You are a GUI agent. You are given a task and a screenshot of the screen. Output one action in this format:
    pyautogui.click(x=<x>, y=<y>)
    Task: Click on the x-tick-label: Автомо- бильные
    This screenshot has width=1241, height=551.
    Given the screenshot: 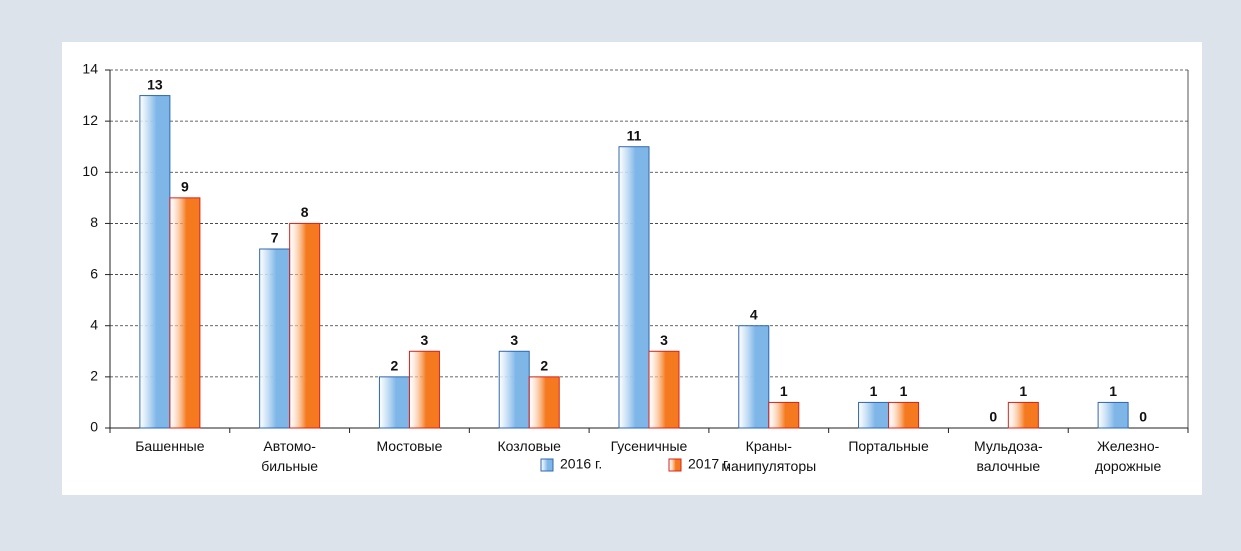 What is the action you would take?
    pyautogui.click(x=290, y=456)
    